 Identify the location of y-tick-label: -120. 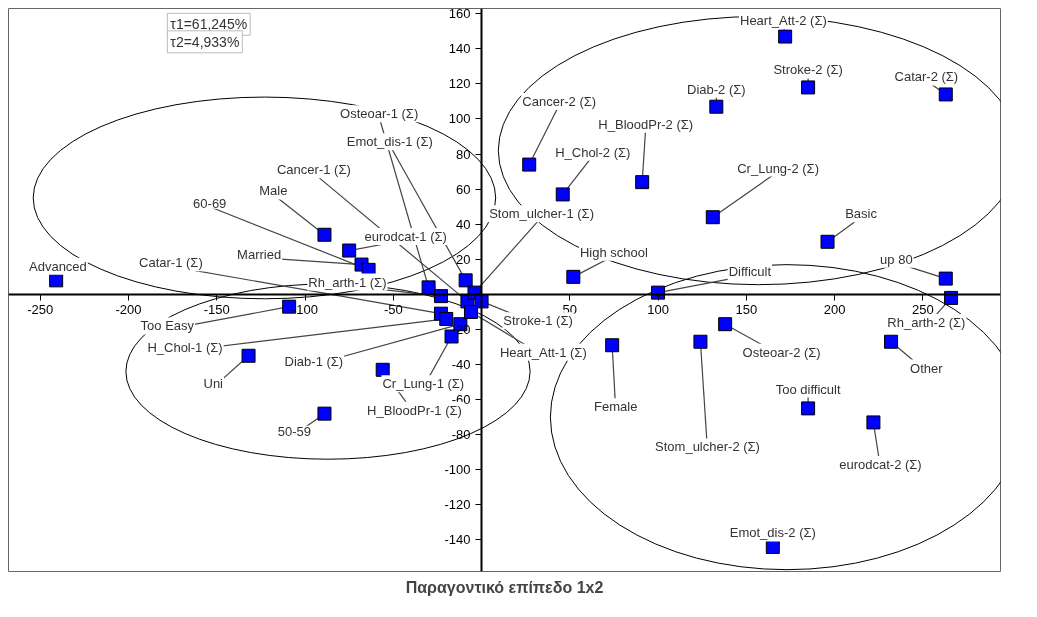
(457, 505).